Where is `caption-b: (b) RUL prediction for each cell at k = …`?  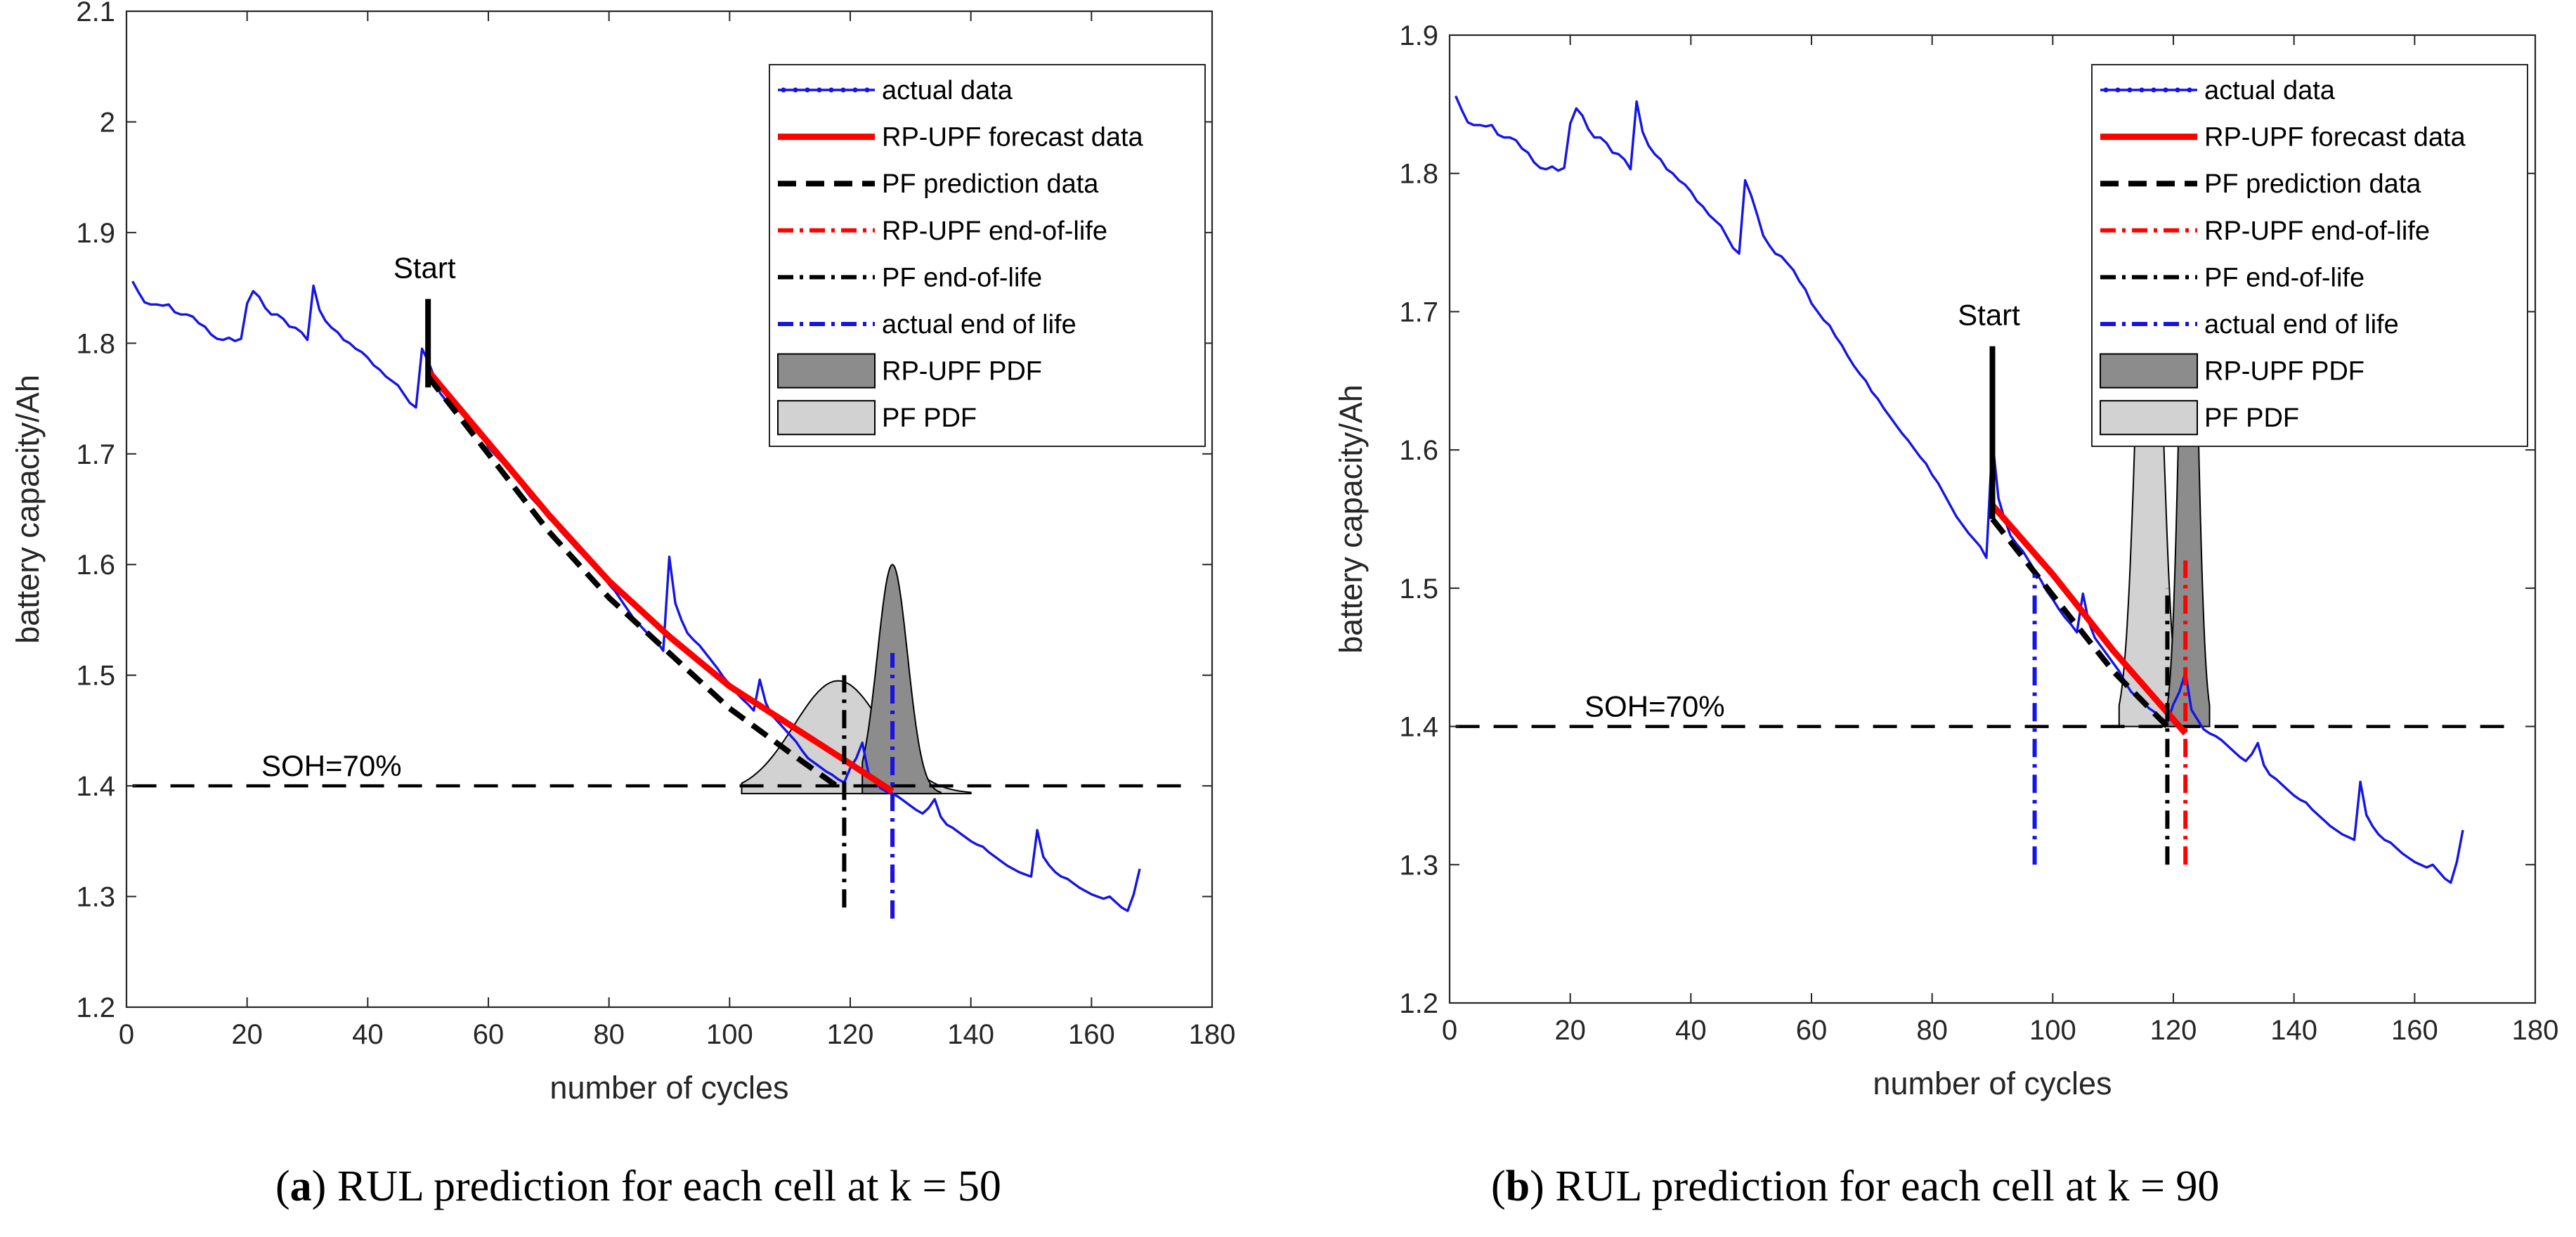
caption-b: (b) RUL prediction for each cell at k = … is located at coordinates (1855, 1186).